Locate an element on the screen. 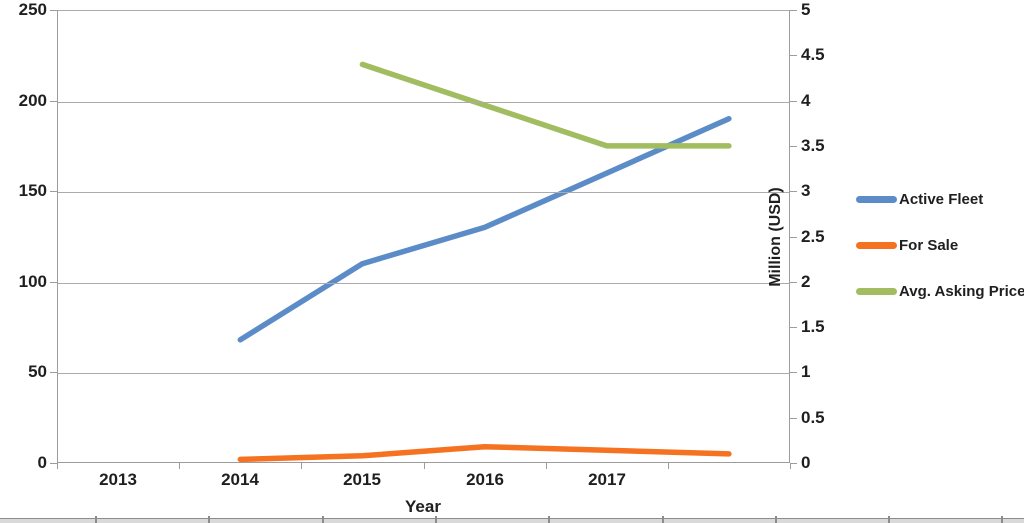  x-axis-tick-label: 2013 is located at coordinates (118, 479).